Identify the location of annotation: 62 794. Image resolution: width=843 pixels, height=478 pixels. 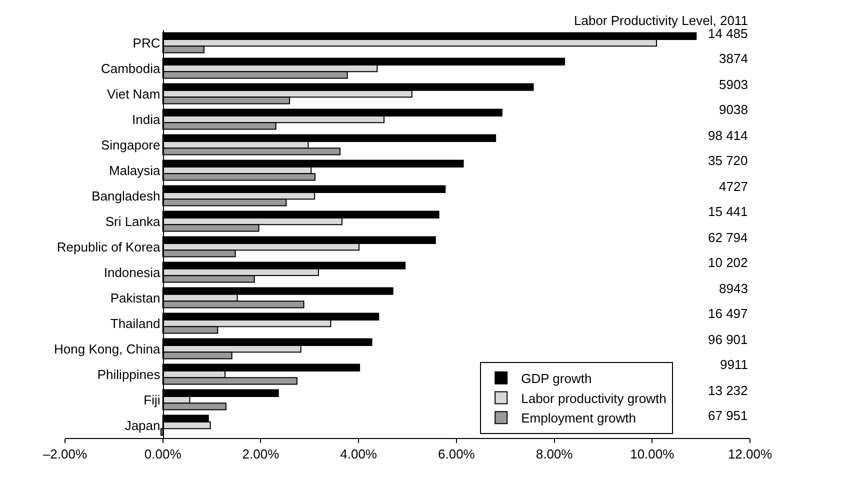
(728, 237).